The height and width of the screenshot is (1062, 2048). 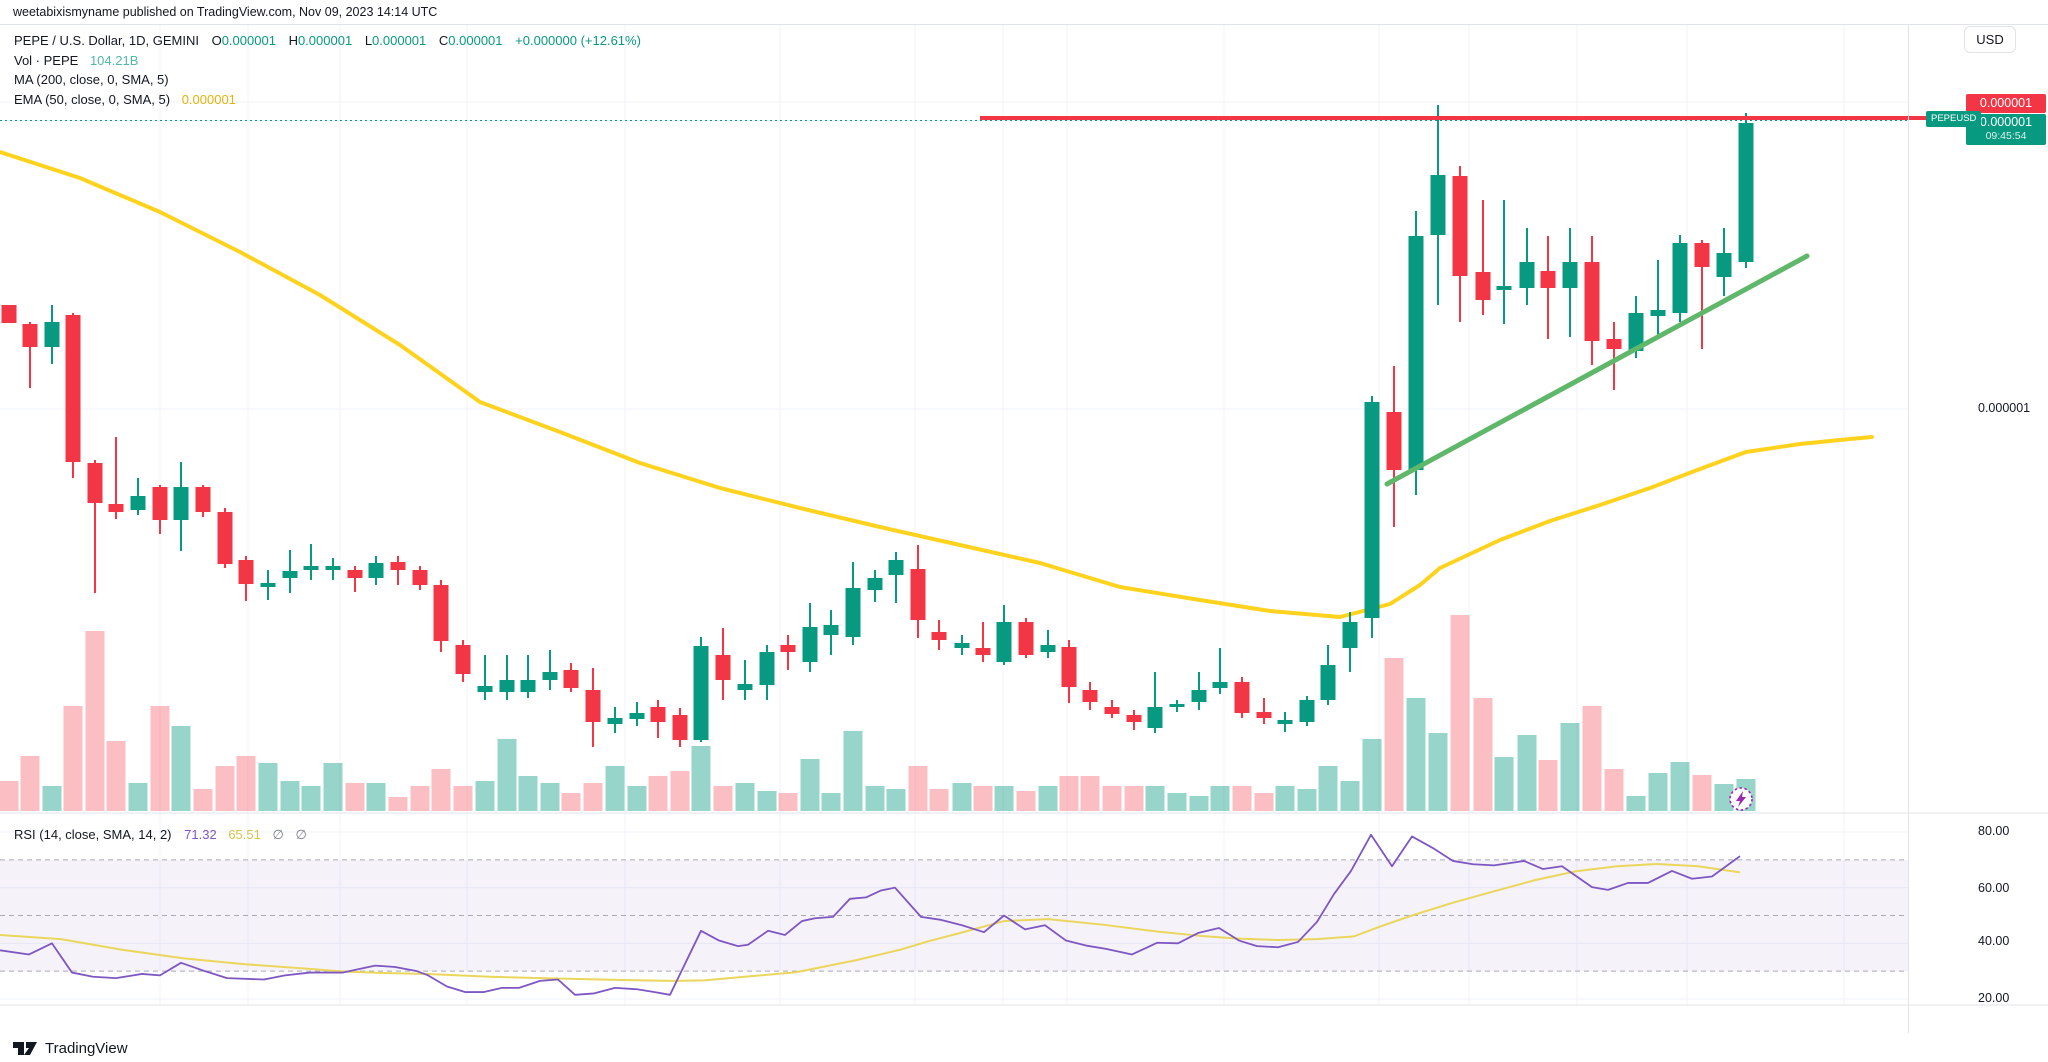 What do you see at coordinates (293, 40) in the screenshot?
I see `high-label: H` at bounding box center [293, 40].